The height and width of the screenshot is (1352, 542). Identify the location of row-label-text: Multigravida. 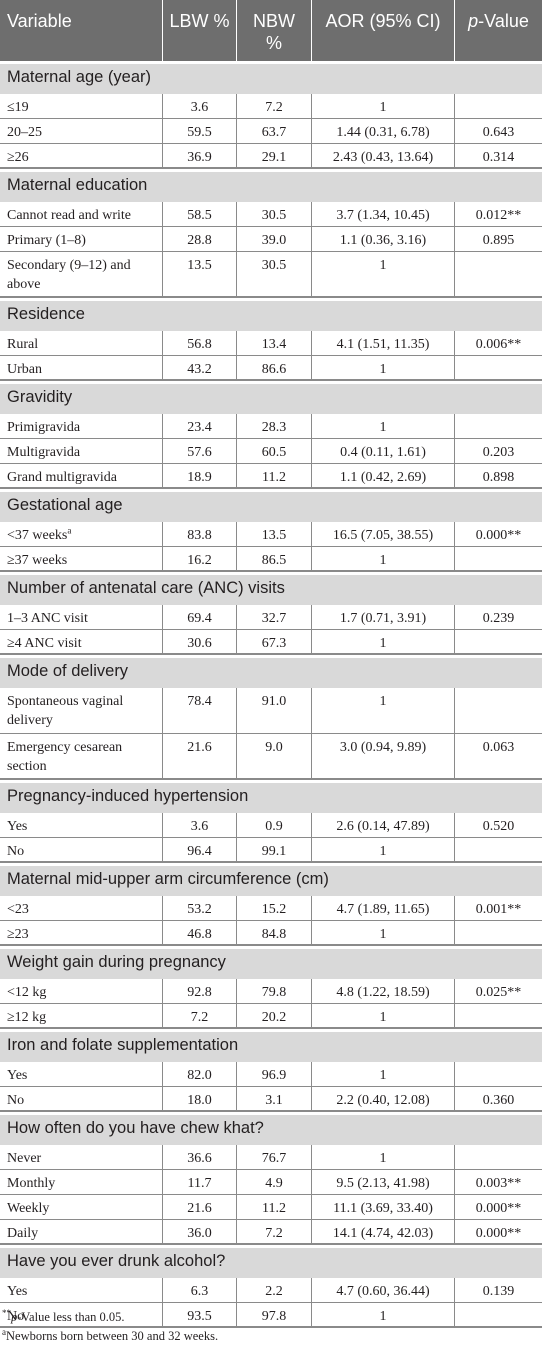
(44, 452).